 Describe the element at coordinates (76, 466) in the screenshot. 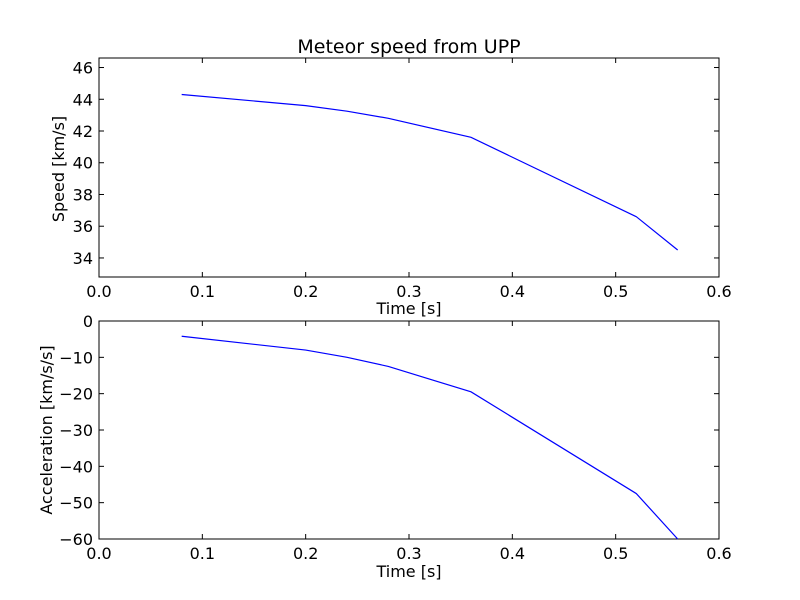

I see `y-tick-label: −40` at that location.